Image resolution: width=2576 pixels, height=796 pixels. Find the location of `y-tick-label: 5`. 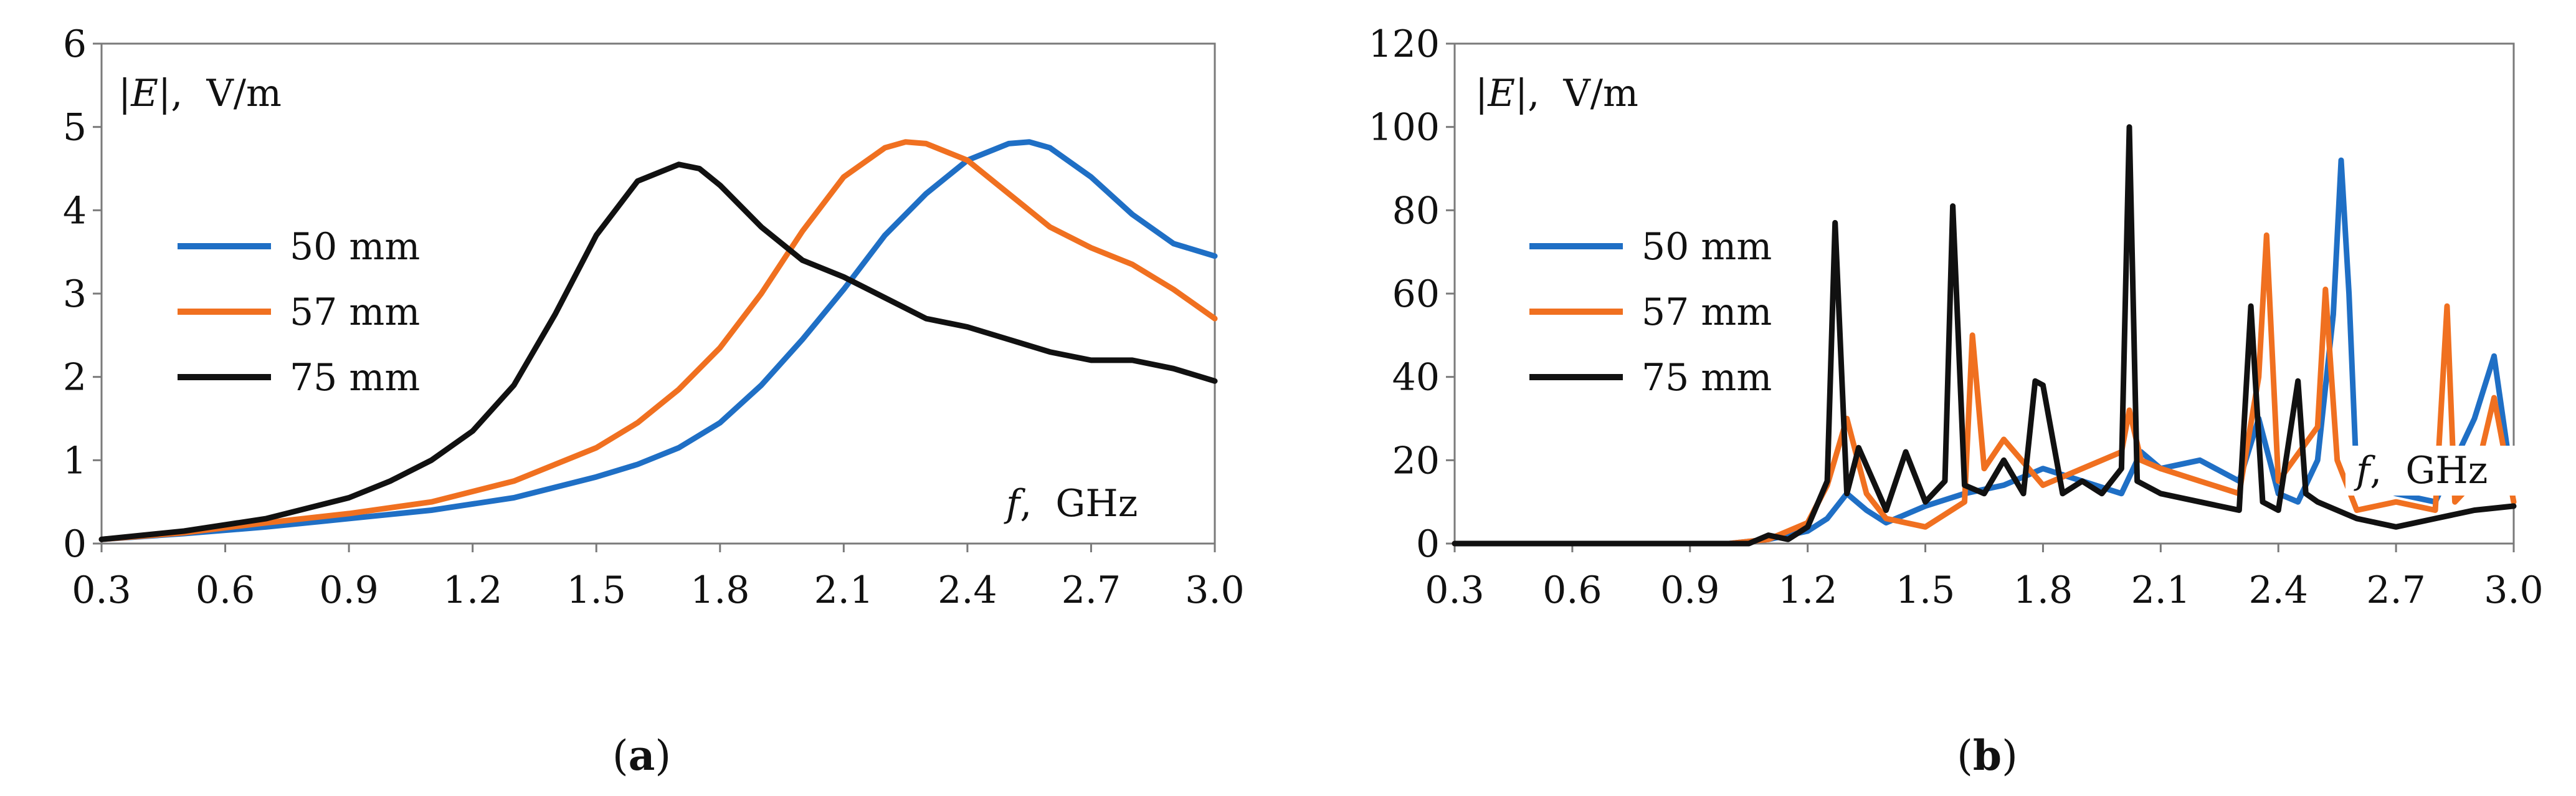

y-tick-label: 5 is located at coordinates (75, 128).